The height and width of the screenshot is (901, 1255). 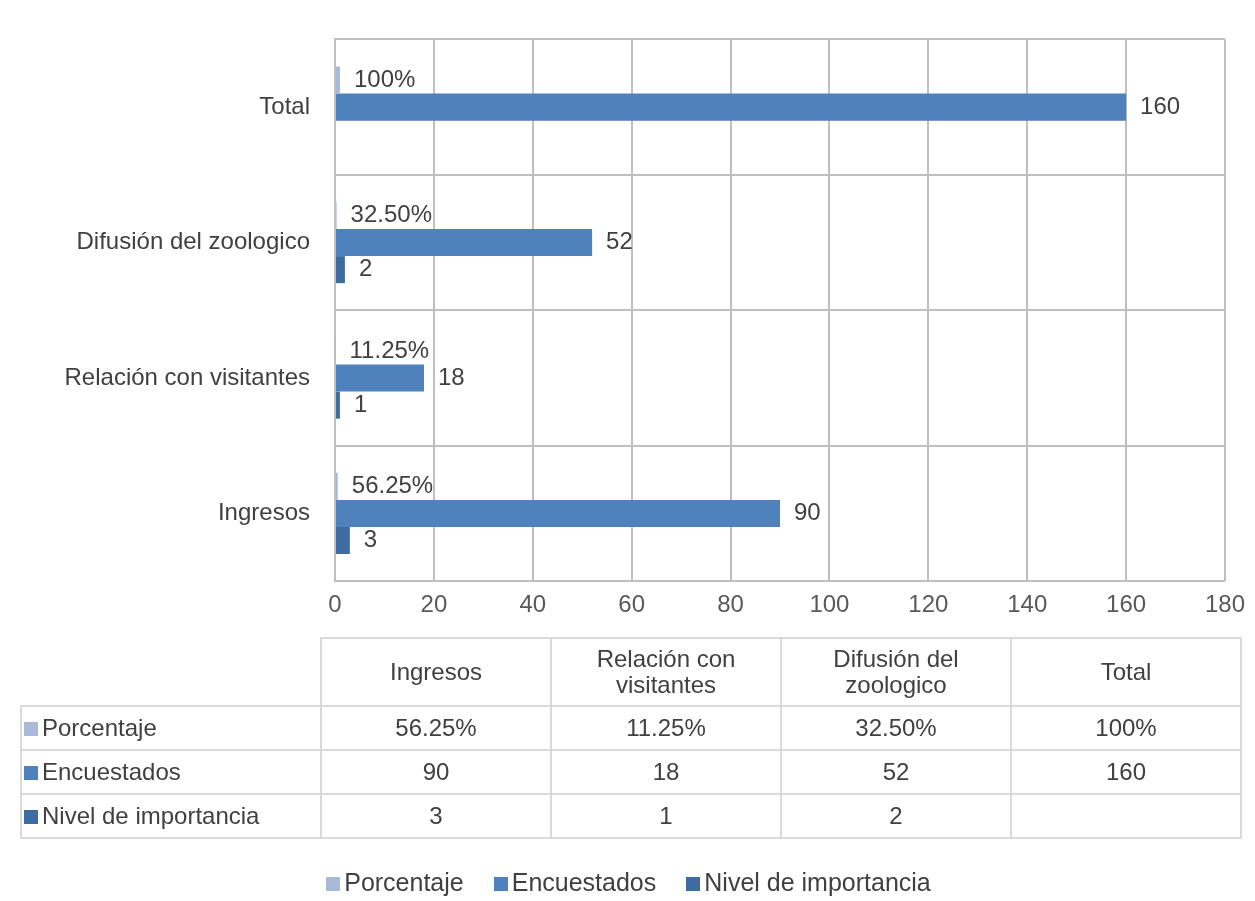 I want to click on text: Encuestados, so click(x=584, y=882).